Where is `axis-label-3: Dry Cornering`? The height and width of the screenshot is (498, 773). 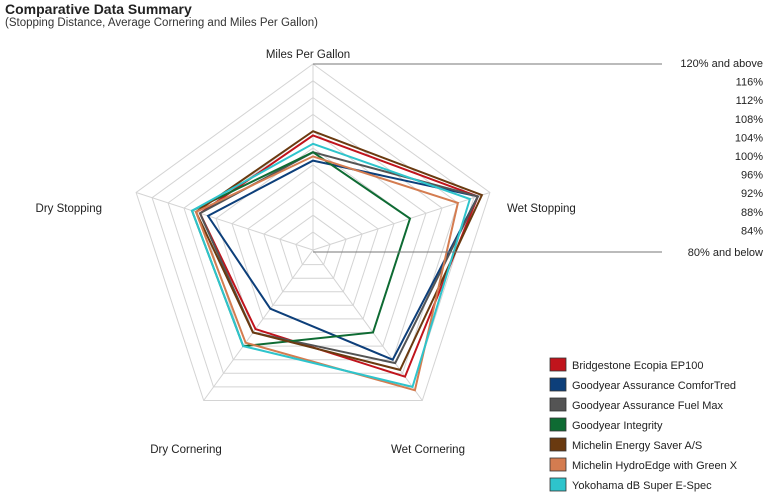
axis-label-3: Dry Cornering is located at coordinates (186, 450).